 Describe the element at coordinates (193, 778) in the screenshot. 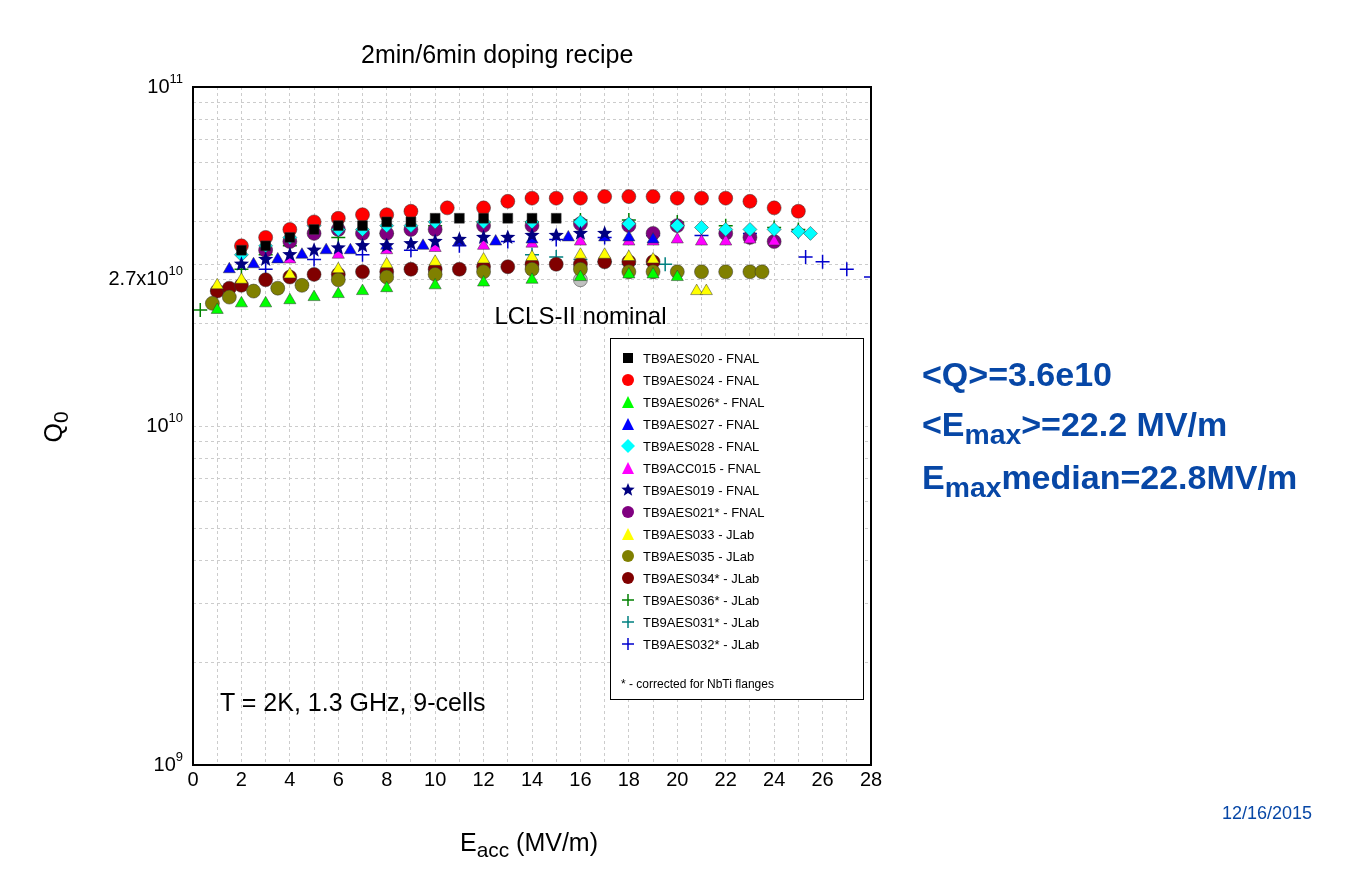

I see `x-tick-label: 0` at that location.